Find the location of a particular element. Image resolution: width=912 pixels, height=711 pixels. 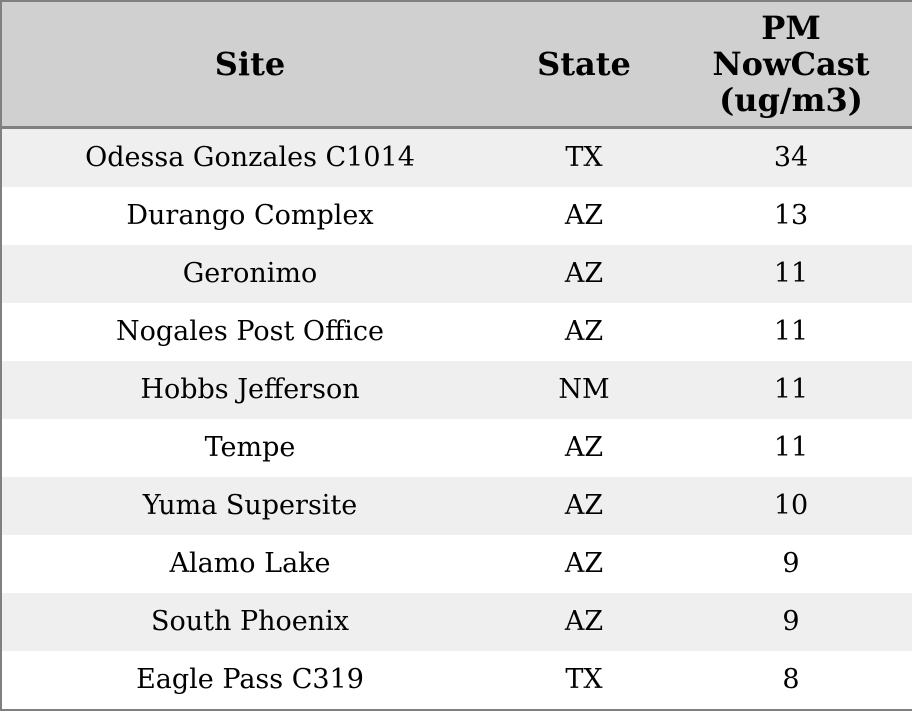

site-cell: South Phoenix is located at coordinates (249, 622).